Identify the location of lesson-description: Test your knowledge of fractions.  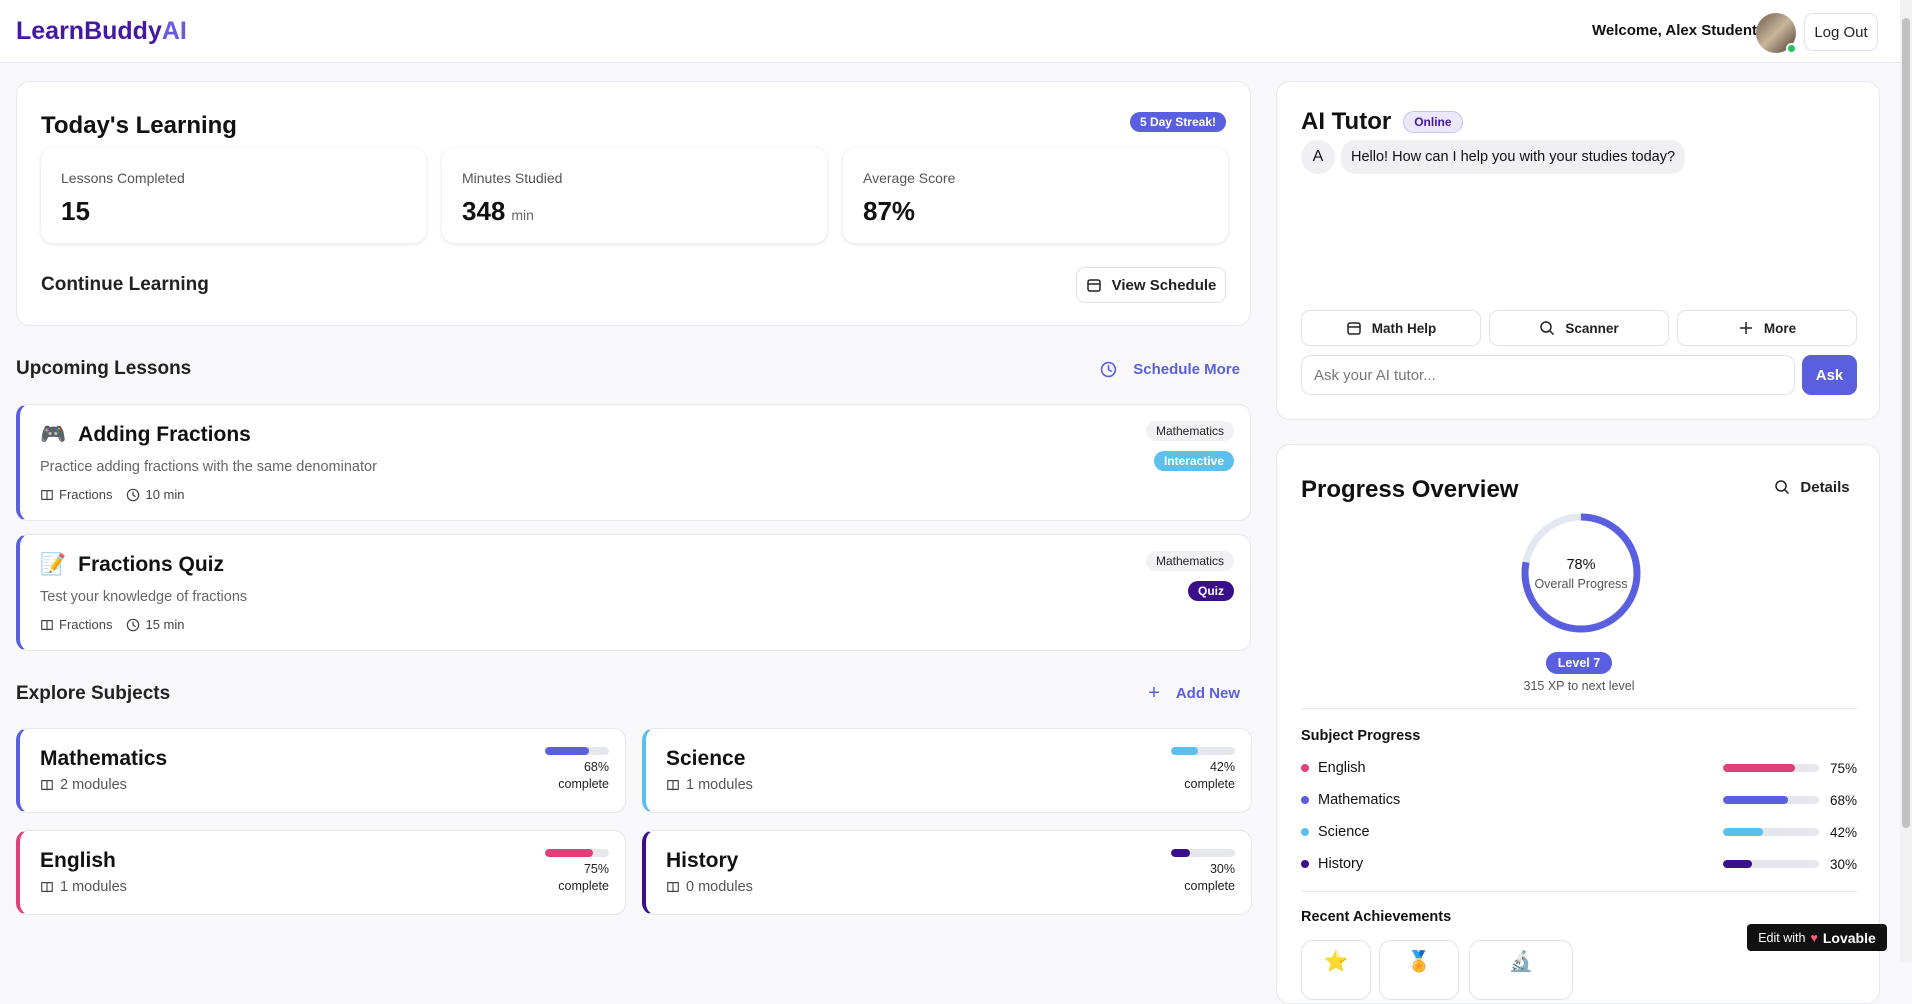
(144, 597).